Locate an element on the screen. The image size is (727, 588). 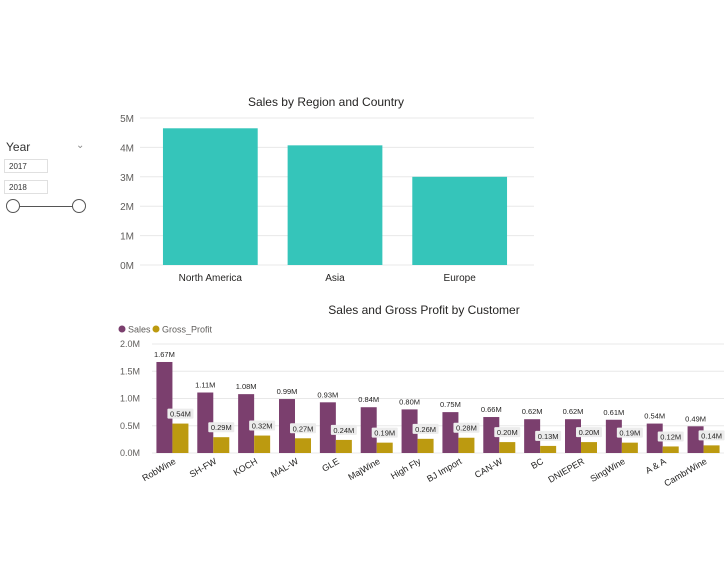
gross-profit-data-label: 0.20M is located at coordinates (507, 432).